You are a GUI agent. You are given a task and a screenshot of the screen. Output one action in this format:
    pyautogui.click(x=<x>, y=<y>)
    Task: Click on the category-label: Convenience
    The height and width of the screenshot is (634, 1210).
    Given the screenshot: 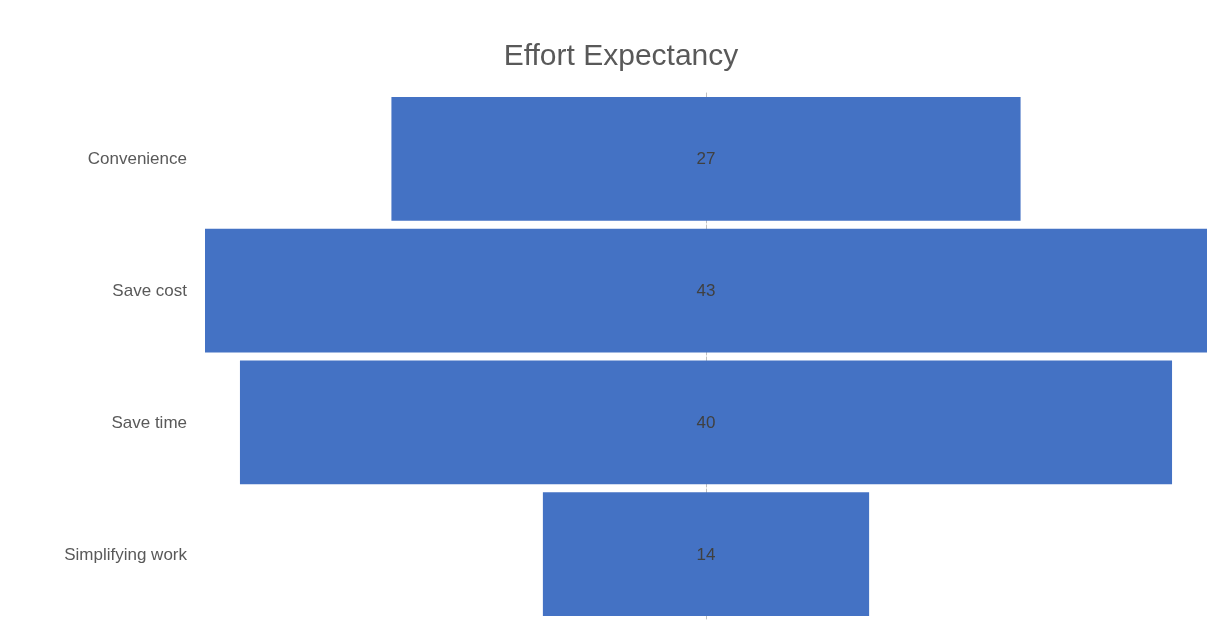 What is the action you would take?
    pyautogui.click(x=137, y=159)
    